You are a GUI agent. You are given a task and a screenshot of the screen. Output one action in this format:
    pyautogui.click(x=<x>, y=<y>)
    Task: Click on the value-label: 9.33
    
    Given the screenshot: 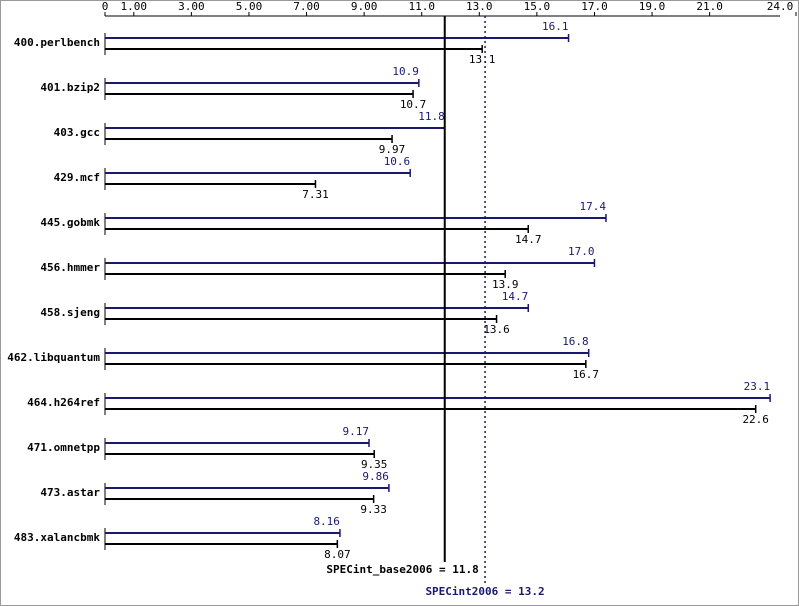 What is the action you would take?
    pyautogui.click(x=373, y=509)
    